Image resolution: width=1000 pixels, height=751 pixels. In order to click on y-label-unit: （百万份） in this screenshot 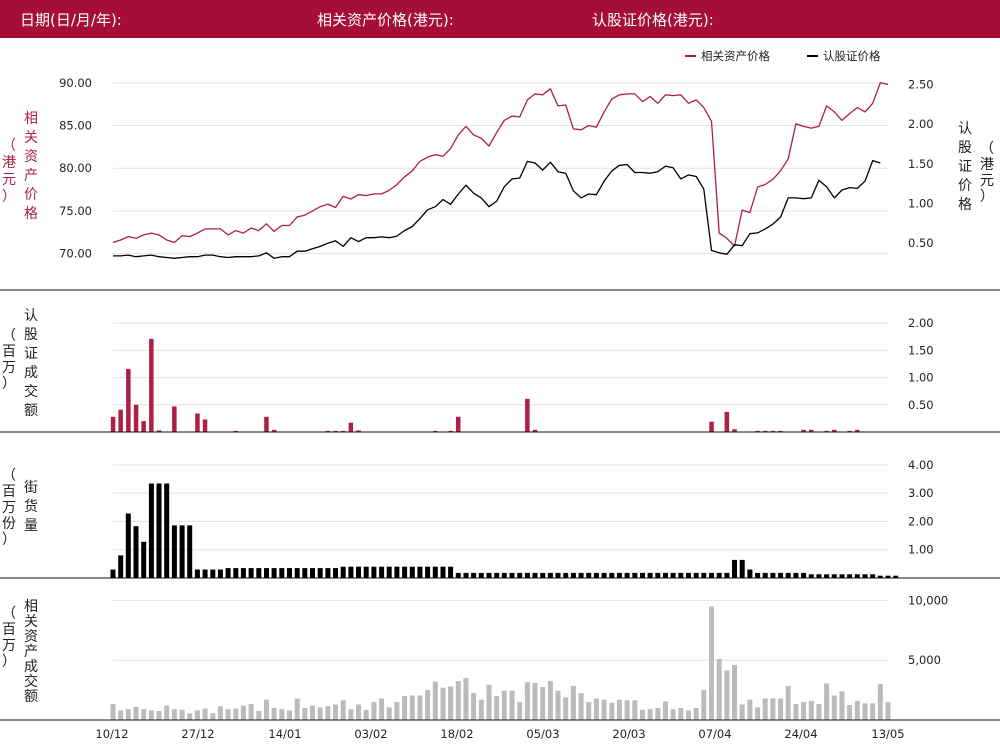, I will do `click(9, 508)`.